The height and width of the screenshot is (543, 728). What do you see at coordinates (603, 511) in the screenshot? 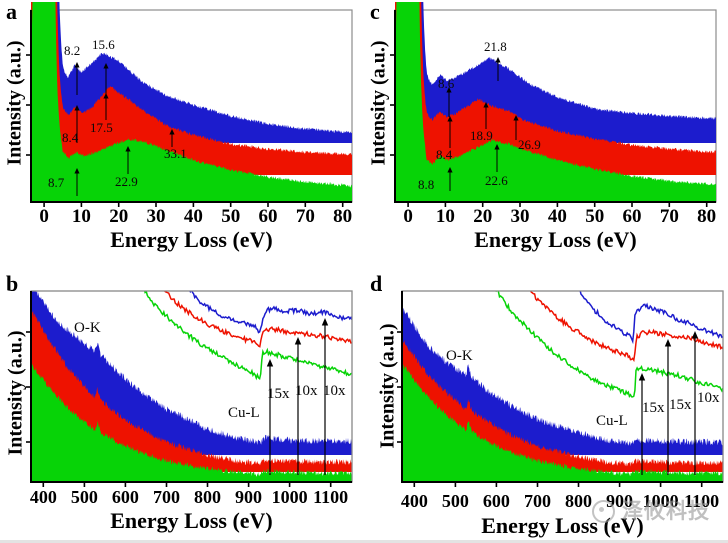
I see `watermark-logo-icon` at bounding box center [603, 511].